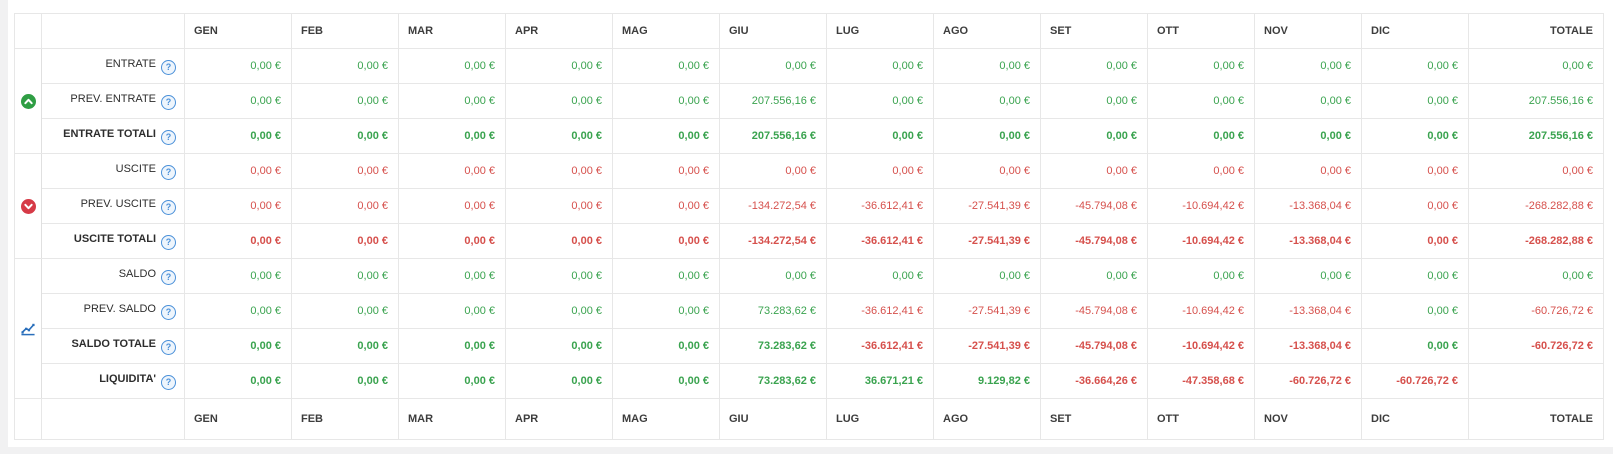 This screenshot has height=454, width=1613. Describe the element at coordinates (559, 419) in the screenshot. I see `month-footer: APR` at that location.